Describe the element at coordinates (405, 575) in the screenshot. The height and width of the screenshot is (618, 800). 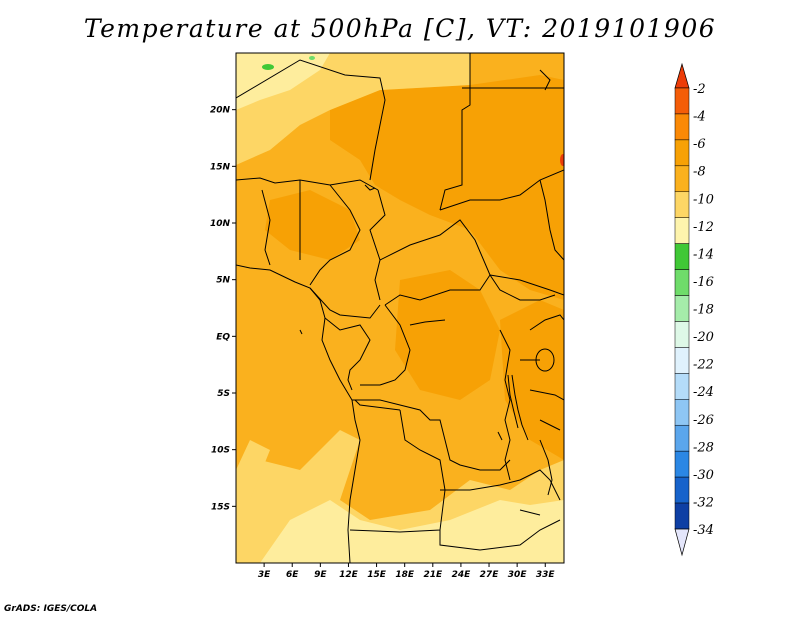
I see `lon-label: 18E` at that location.